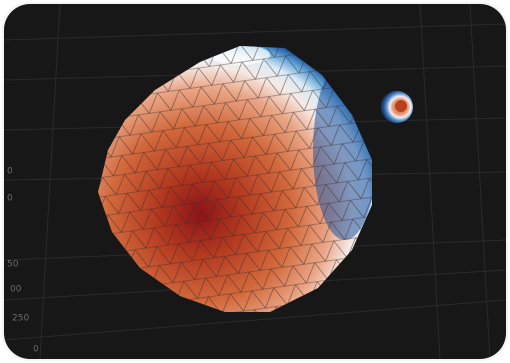  Describe the element at coordinates (397, 107) in the screenshot. I see `small-sphere` at that location.